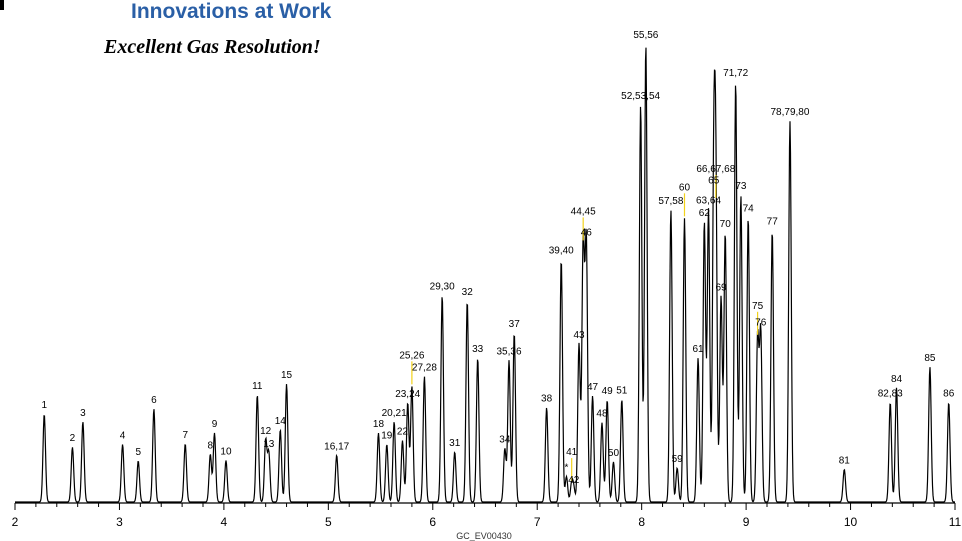 The width and height of the screenshot is (962, 541). What do you see at coordinates (715, 169) in the screenshot?
I see `peak-label: 66,67,68` at bounding box center [715, 169].